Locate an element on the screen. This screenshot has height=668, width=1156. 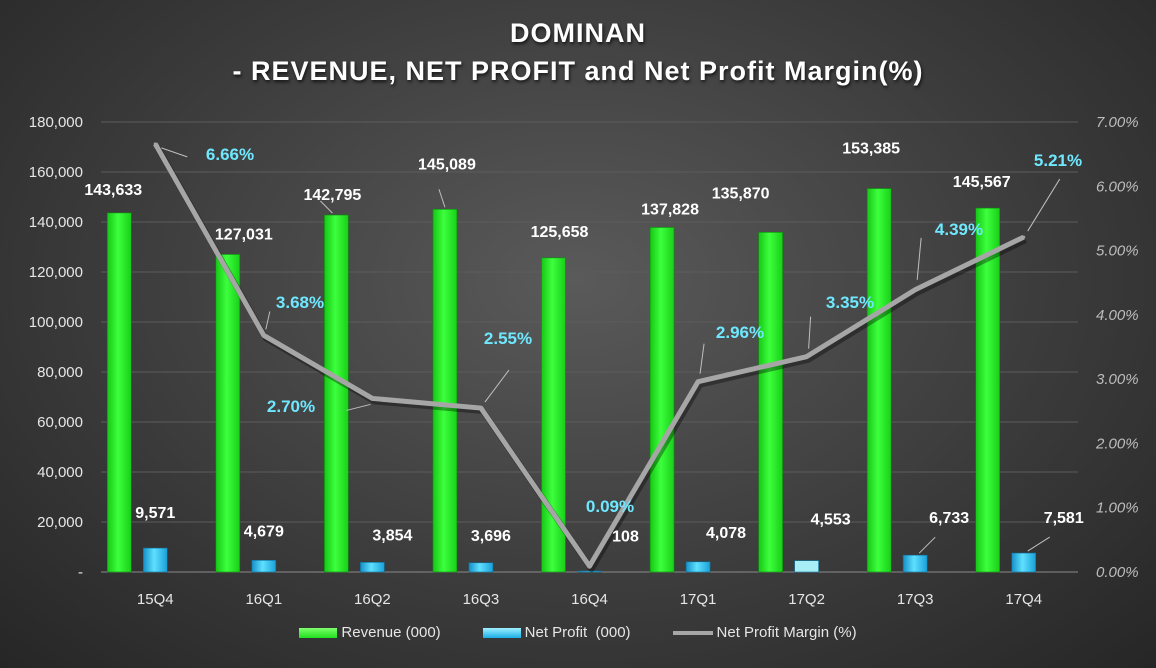
legend-item-margin: Net Profit Margin (%) is located at coordinates (764, 632).